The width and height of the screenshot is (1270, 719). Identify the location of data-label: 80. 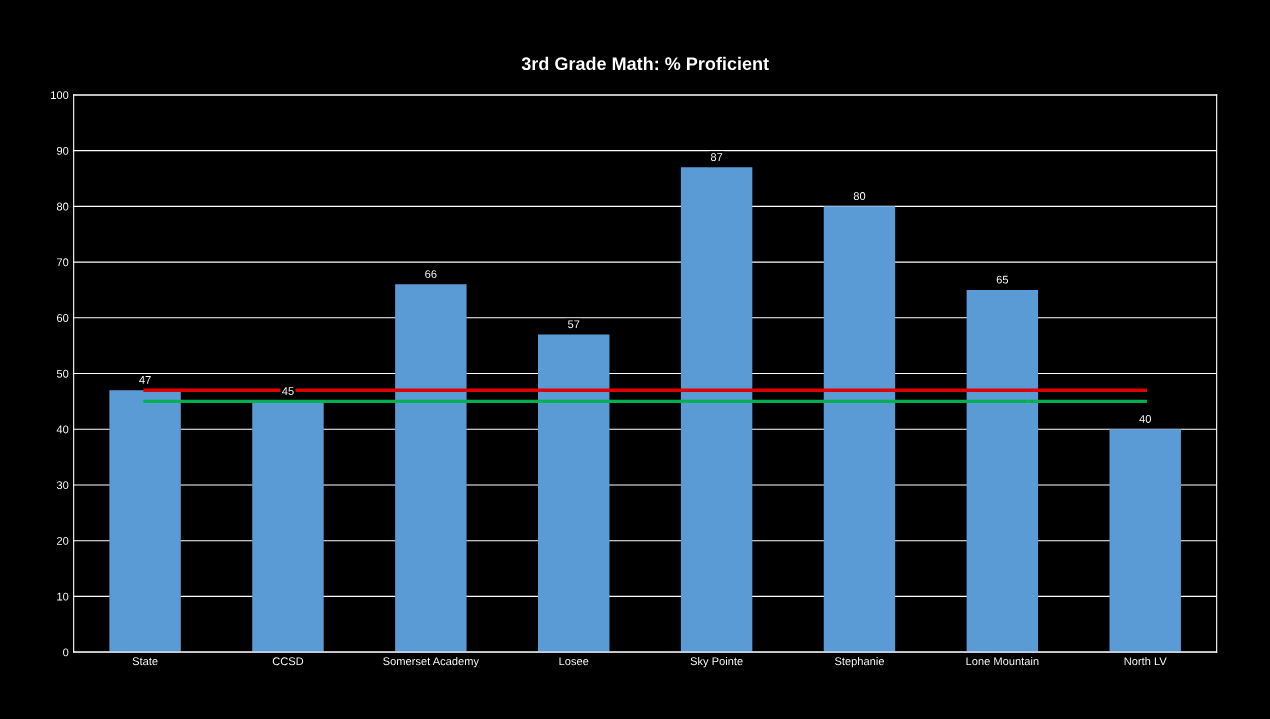
(859, 196).